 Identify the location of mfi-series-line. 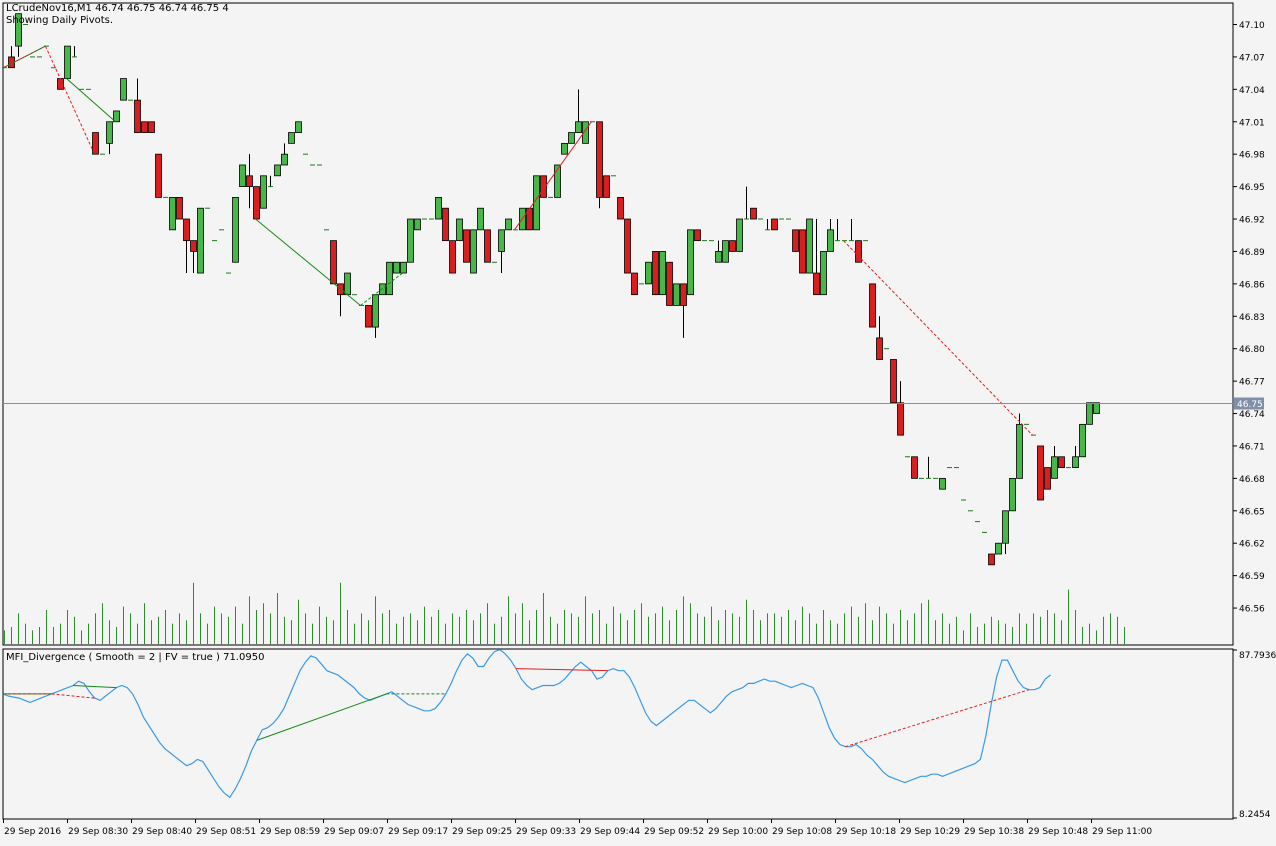
(526, 723).